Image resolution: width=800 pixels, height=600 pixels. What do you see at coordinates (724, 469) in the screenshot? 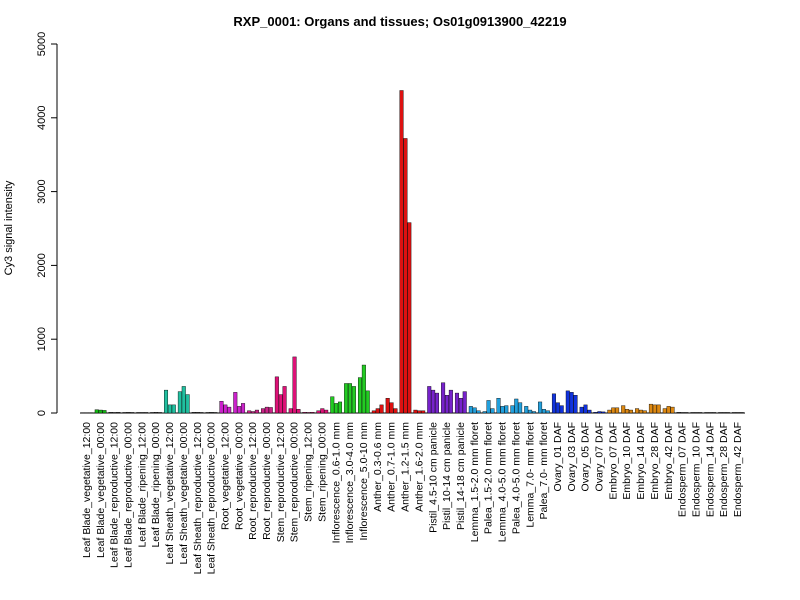
I see `x-category-label: Endosperm_28 DAF` at bounding box center [724, 469].